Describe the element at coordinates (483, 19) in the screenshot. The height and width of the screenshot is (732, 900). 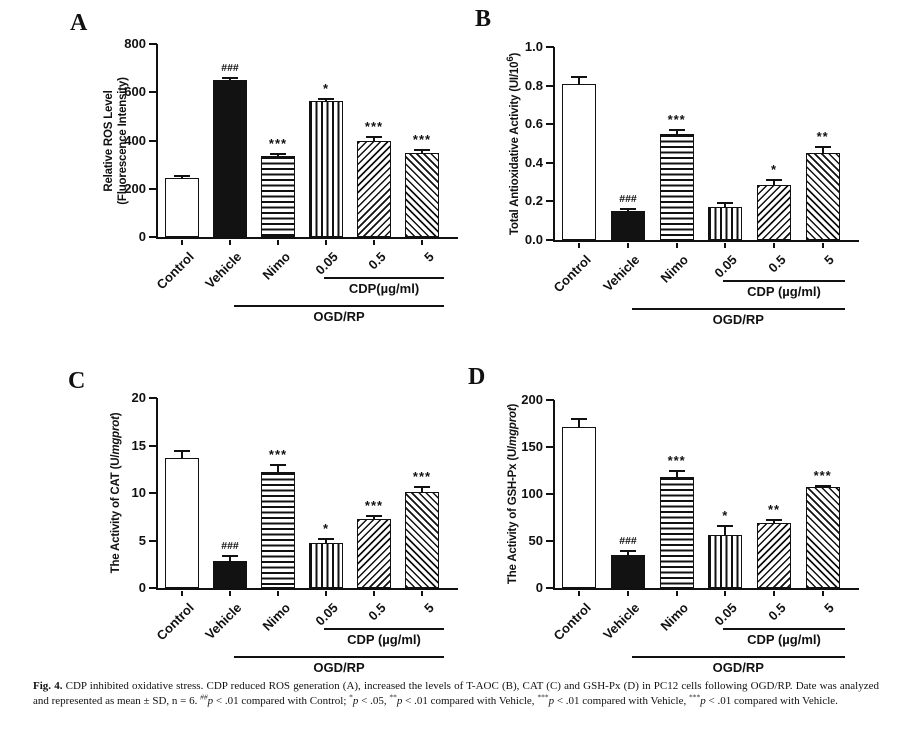
I see `panel-label-b: B` at that location.